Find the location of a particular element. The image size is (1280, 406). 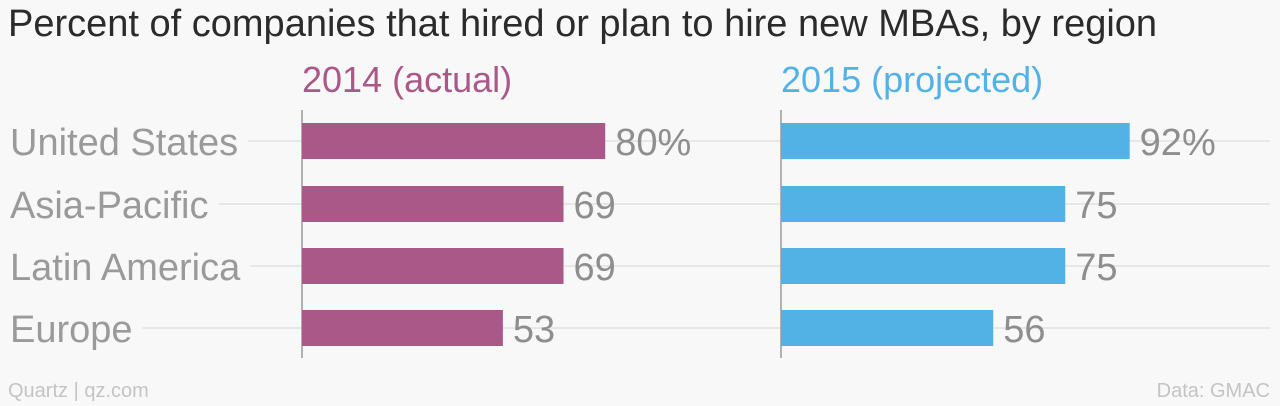

category-label: Europe is located at coordinates (71, 330).